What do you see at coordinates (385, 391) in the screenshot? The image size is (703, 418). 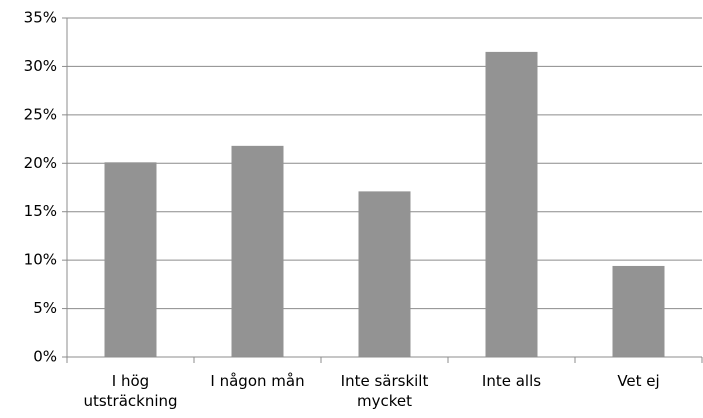 I see `x-tick-label: Inte särskilt mycket` at bounding box center [385, 391].